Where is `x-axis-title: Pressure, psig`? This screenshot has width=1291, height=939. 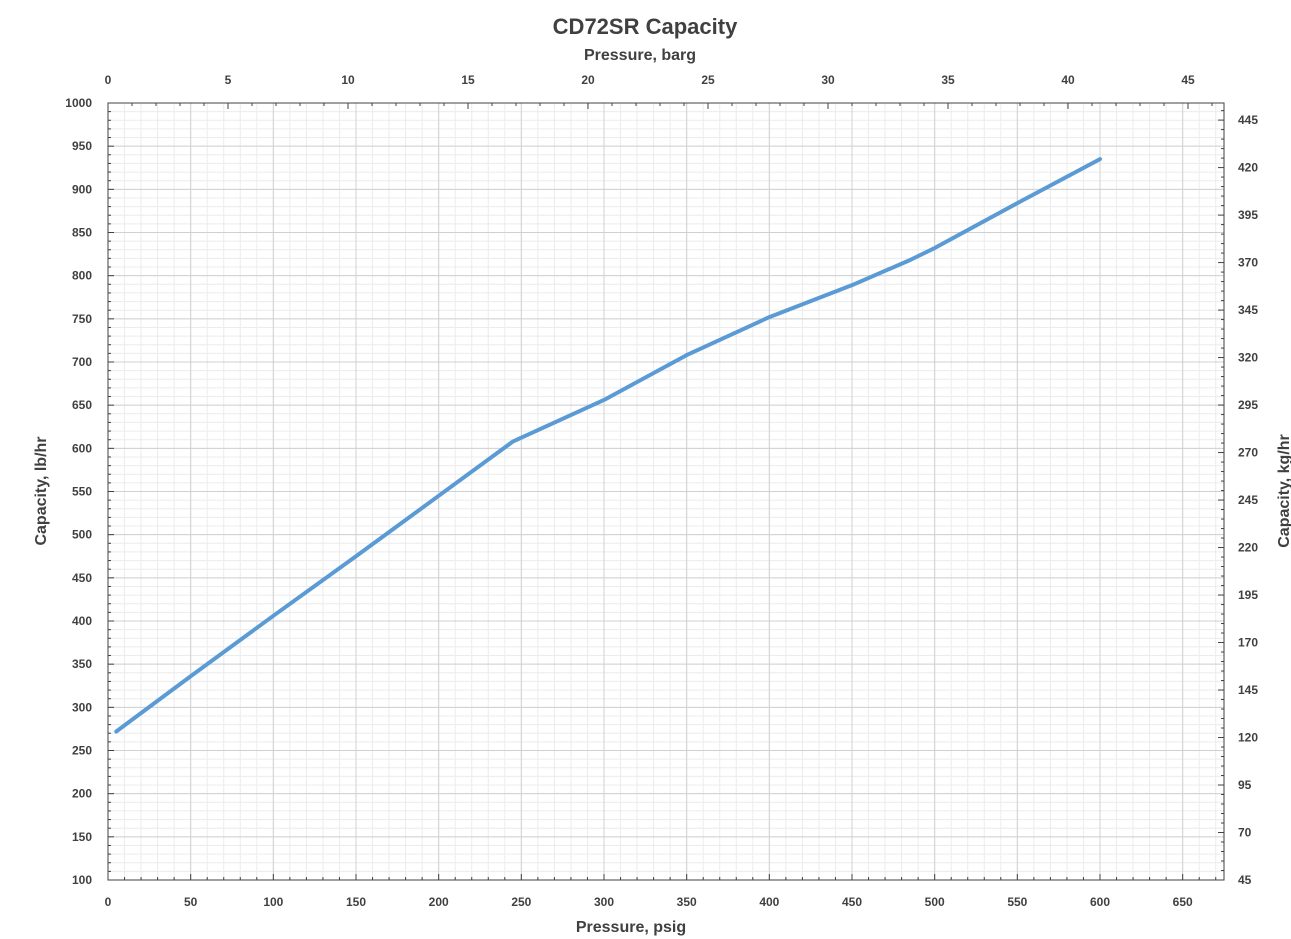 x-axis-title: Pressure, psig is located at coordinates (631, 927).